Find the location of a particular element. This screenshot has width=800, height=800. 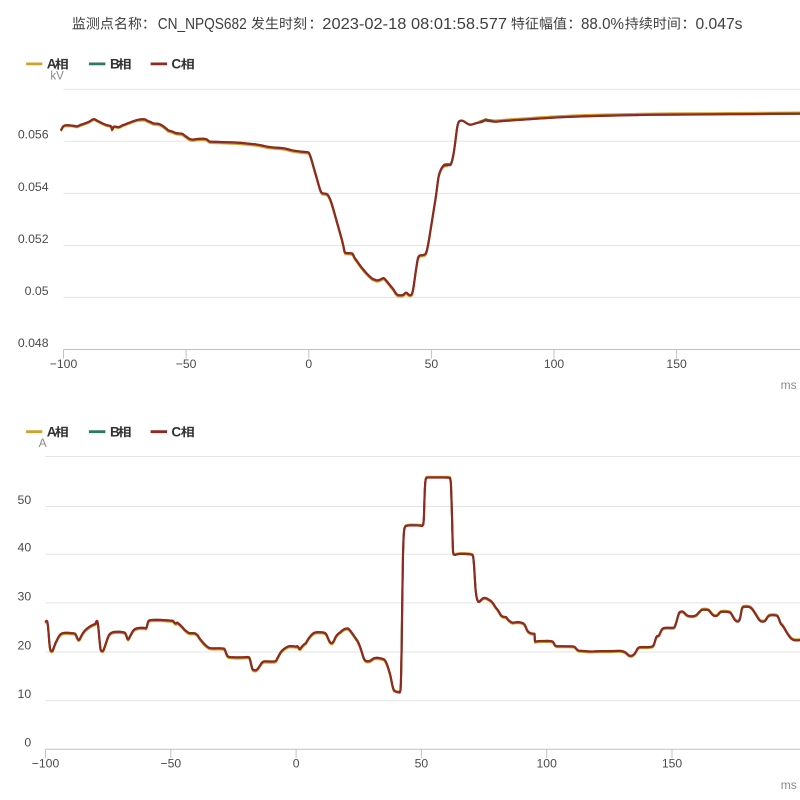

svg-text: 2023-02-18 08:01:58.577 is located at coordinates (414, 24).